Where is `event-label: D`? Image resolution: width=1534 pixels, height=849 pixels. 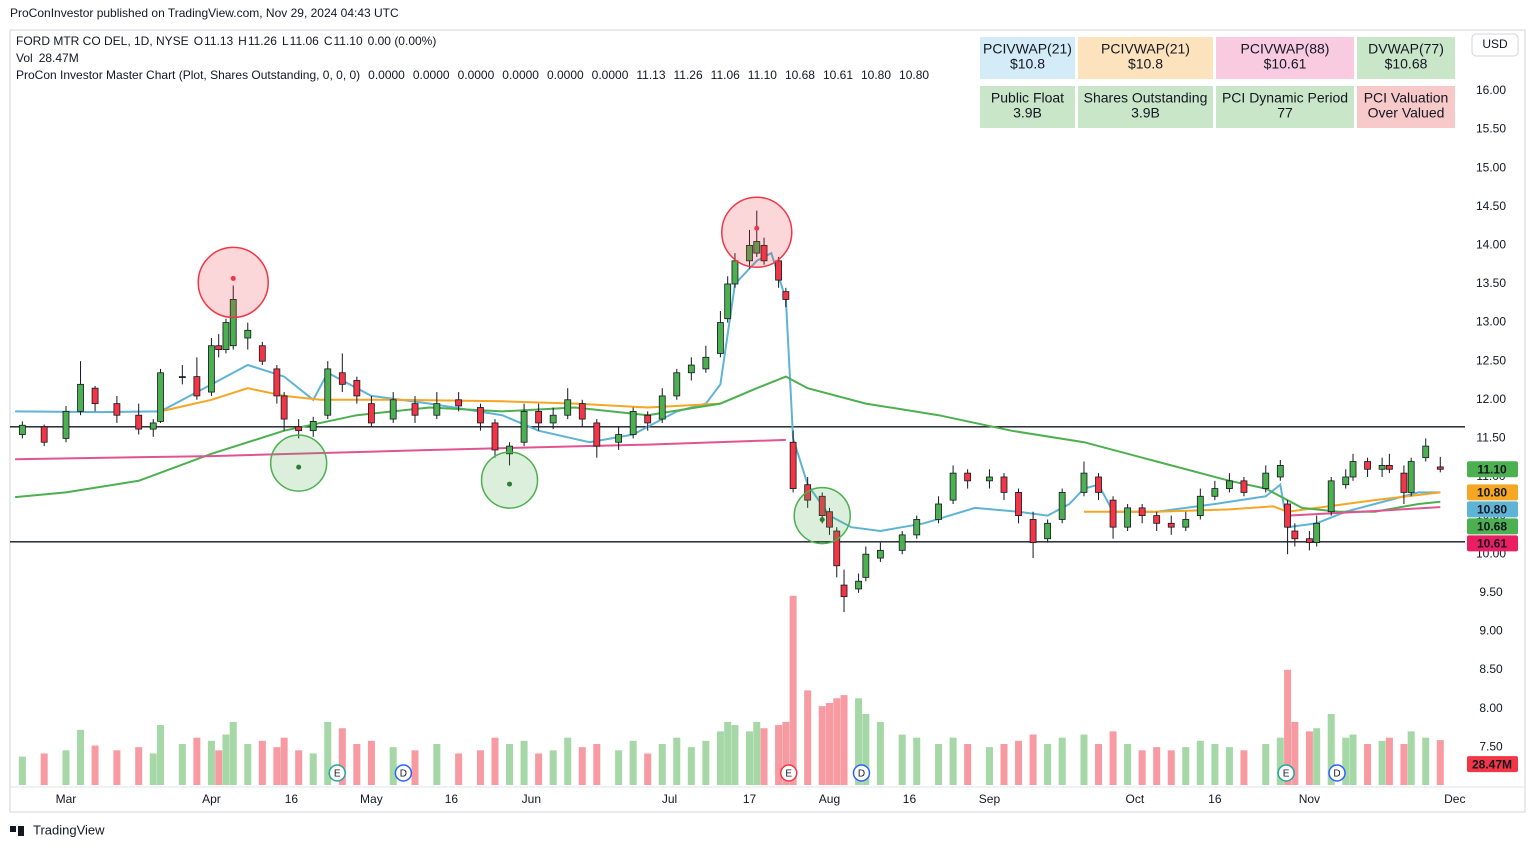 event-label: D is located at coordinates (403, 774).